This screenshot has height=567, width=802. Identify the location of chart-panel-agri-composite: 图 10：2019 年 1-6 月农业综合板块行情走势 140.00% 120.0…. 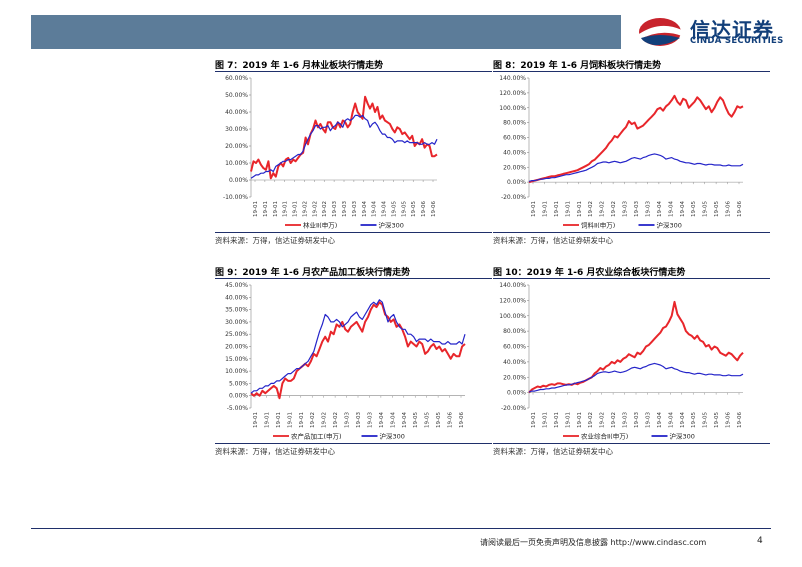
(631, 362).